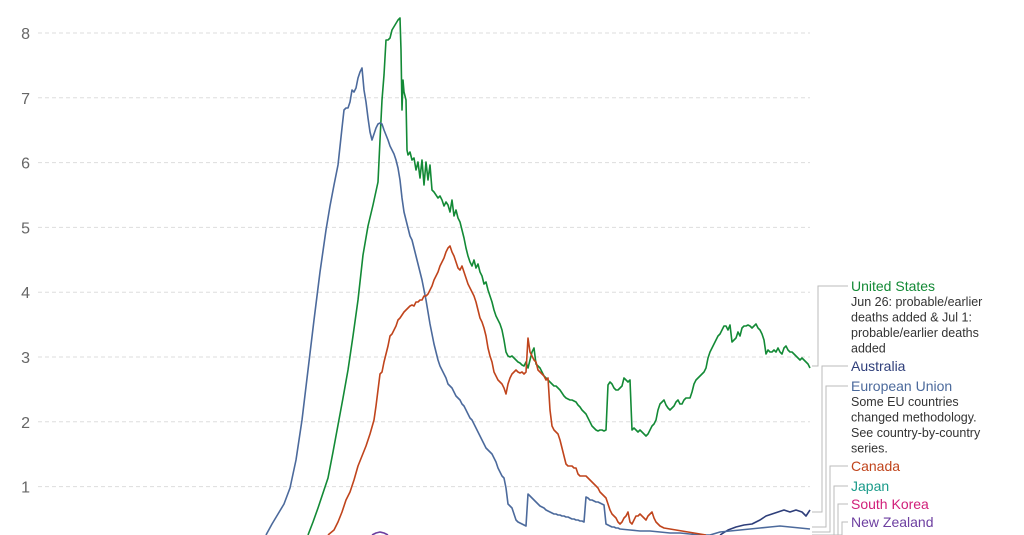 Image resolution: width=1024 pixels, height=535 pixels. What do you see at coordinates (915, 333) in the screenshot?
I see `legend-note: probable/earlier deaths` at bounding box center [915, 333].